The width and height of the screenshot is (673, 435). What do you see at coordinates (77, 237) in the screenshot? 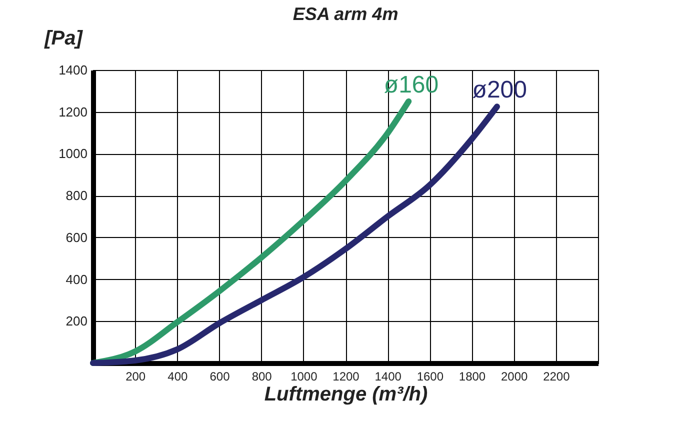
I see `y-tick-label: 600` at bounding box center [77, 237].